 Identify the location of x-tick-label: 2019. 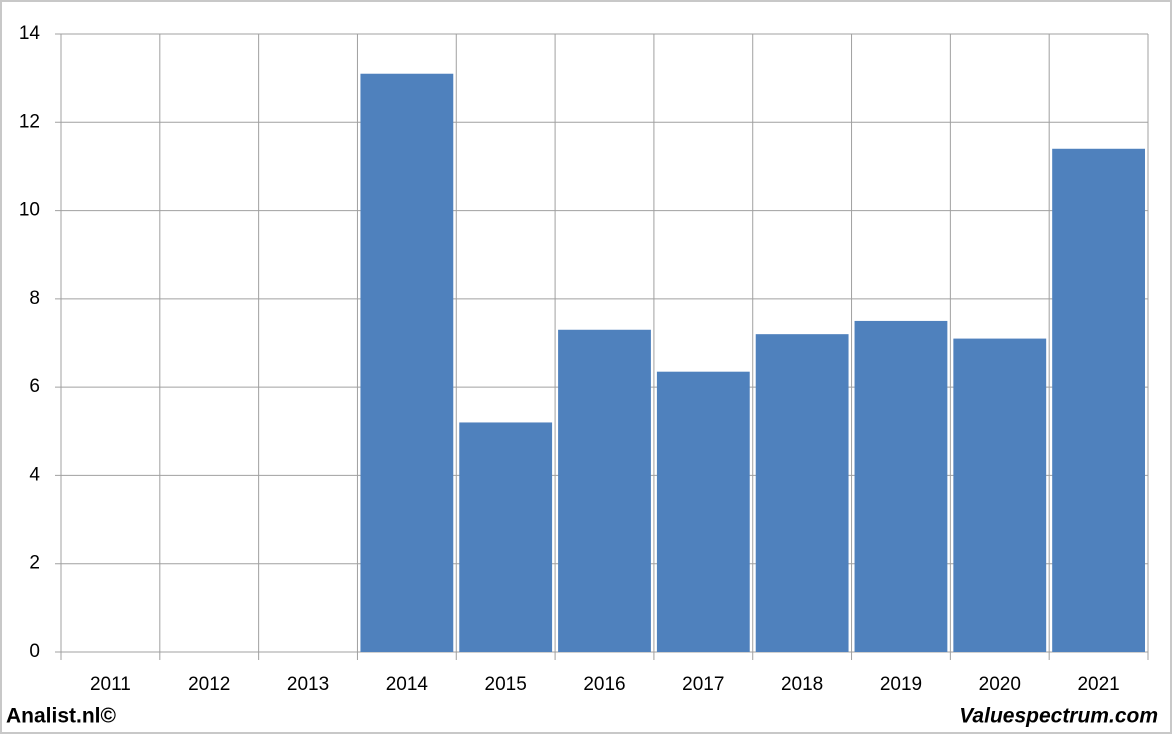
(901, 684).